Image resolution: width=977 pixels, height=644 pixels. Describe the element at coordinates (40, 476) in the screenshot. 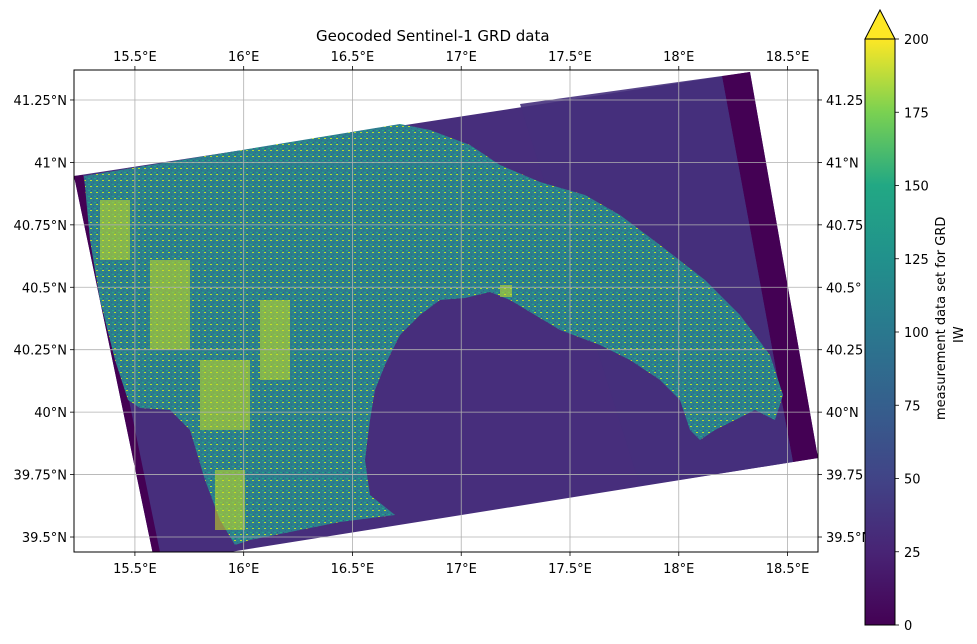

I see `lat-tick-label-left: 39.75°N` at that location.